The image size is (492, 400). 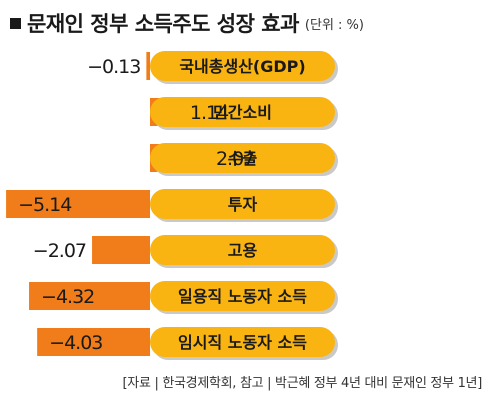 What do you see at coordinates (75, 343) in the screenshot?
I see `value-label-6: −4.03` at bounding box center [75, 343].